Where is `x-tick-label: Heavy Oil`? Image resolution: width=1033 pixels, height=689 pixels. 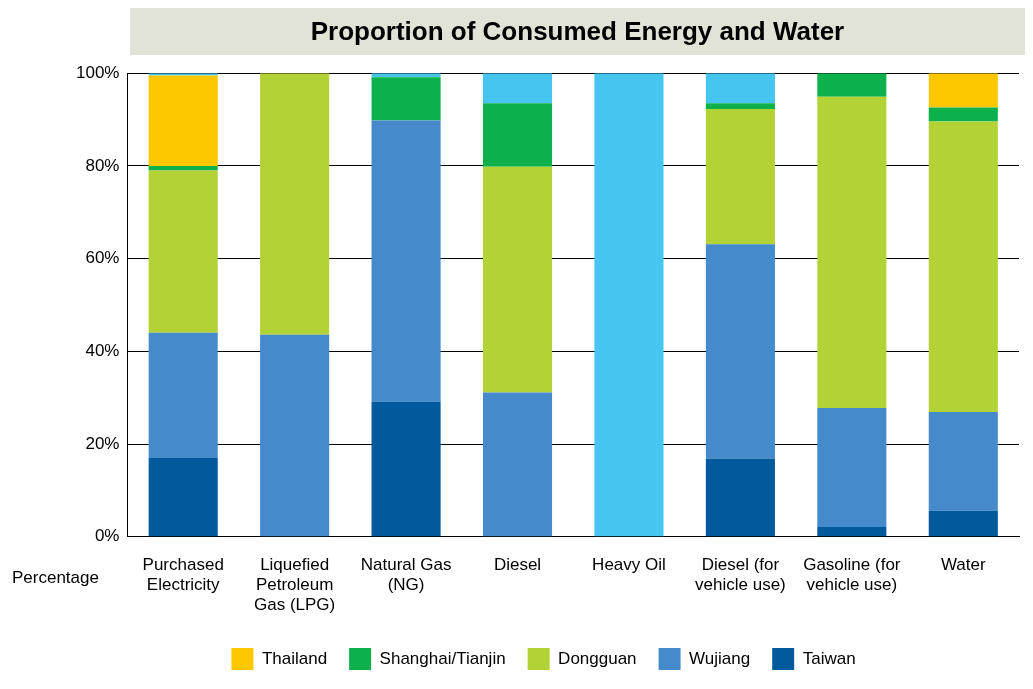 x-tick-label: Heavy Oil is located at coordinates (629, 564).